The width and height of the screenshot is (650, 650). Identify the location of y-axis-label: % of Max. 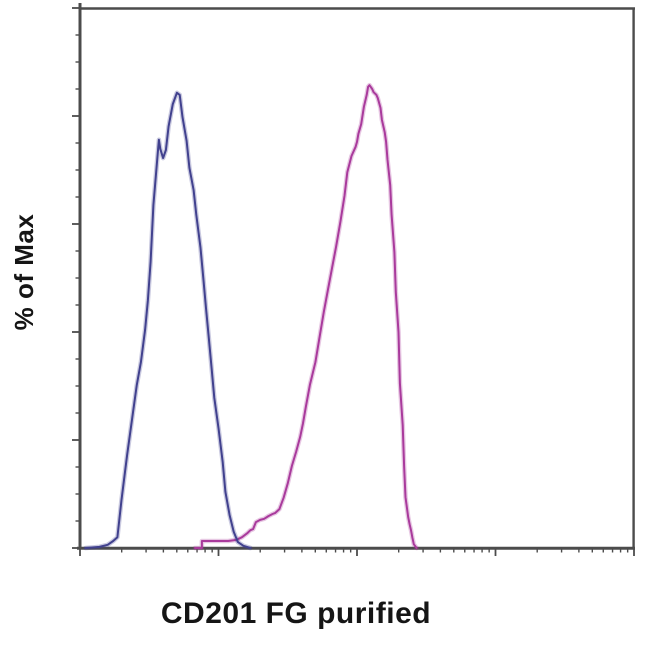
(24, 272).